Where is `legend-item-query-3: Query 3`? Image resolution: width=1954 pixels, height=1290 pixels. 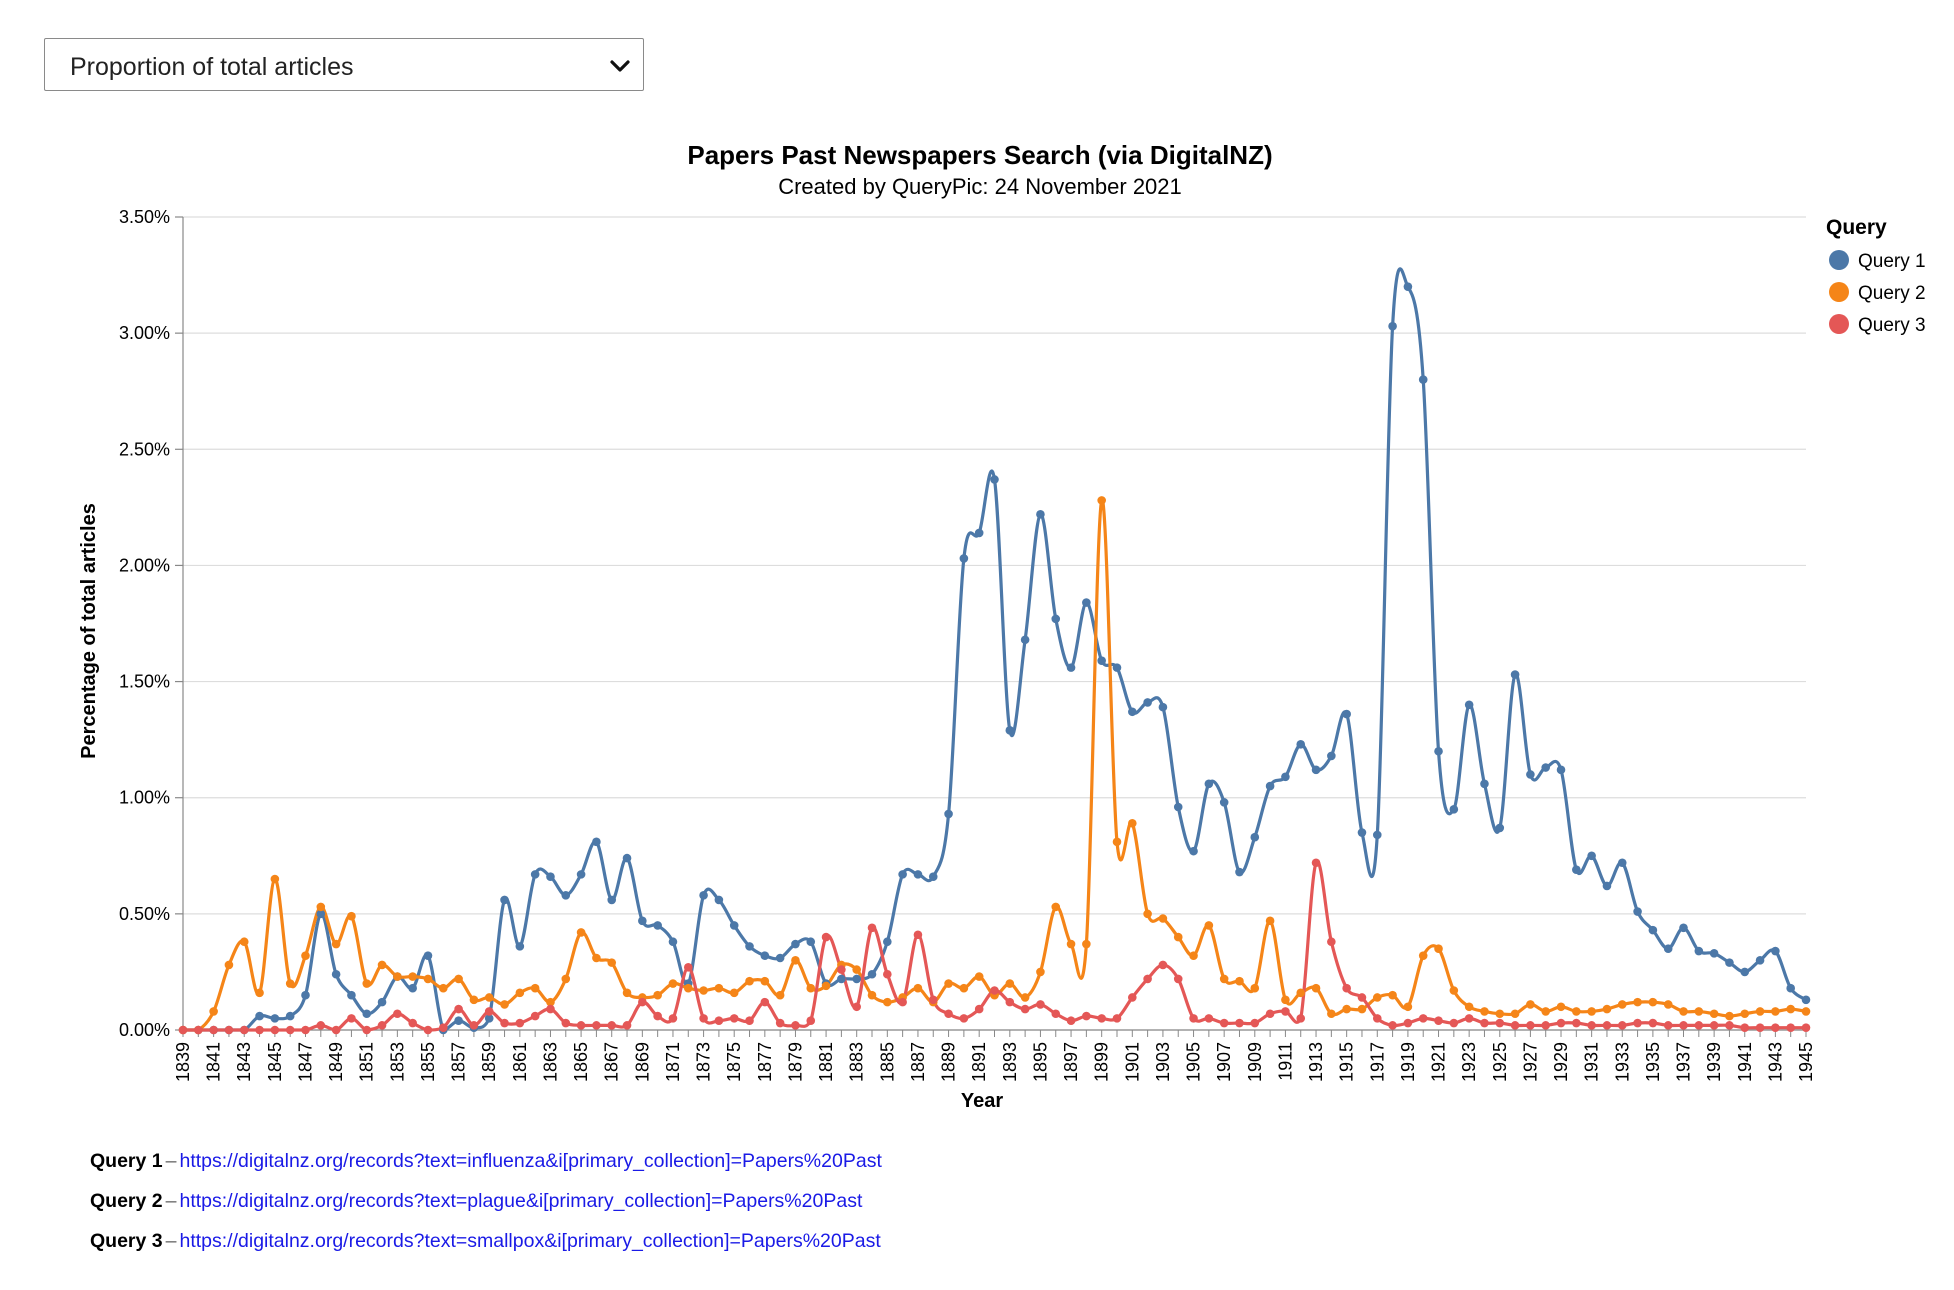
legend-item-query-3: Query 3 is located at coordinates (1877, 325).